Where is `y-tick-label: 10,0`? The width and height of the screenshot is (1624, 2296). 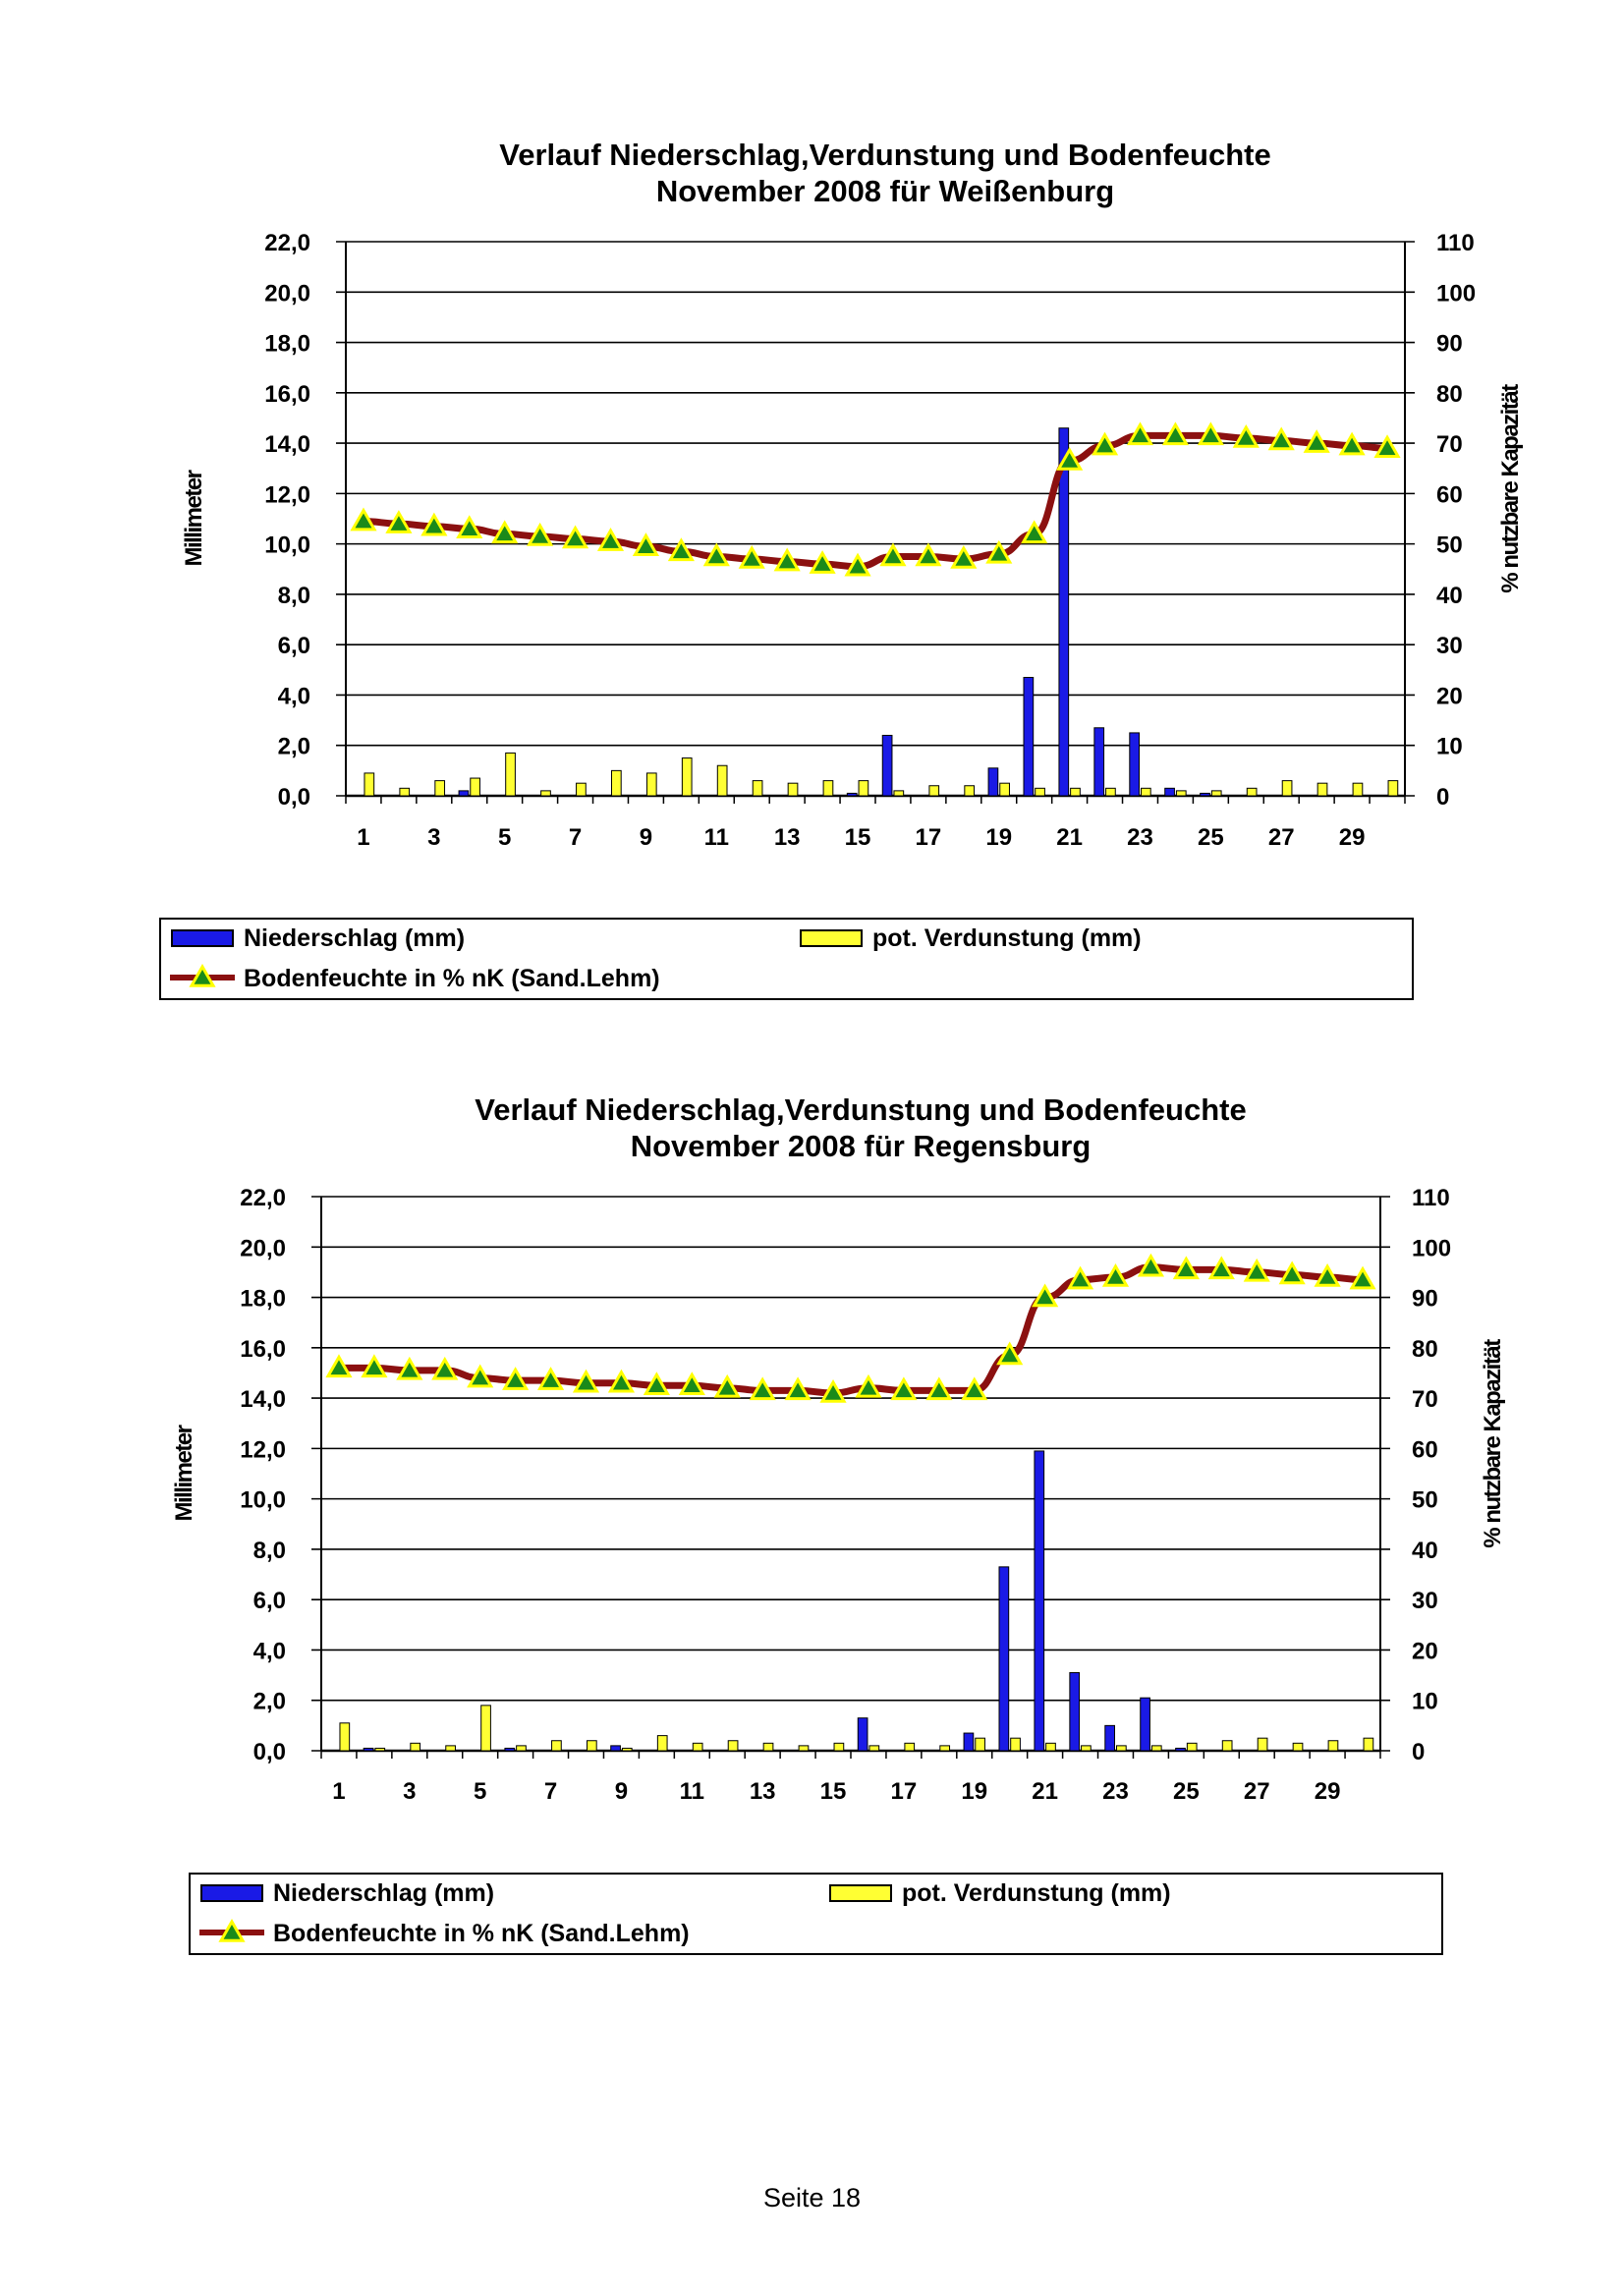
y-tick-label: 10,0 is located at coordinates (263, 1500).